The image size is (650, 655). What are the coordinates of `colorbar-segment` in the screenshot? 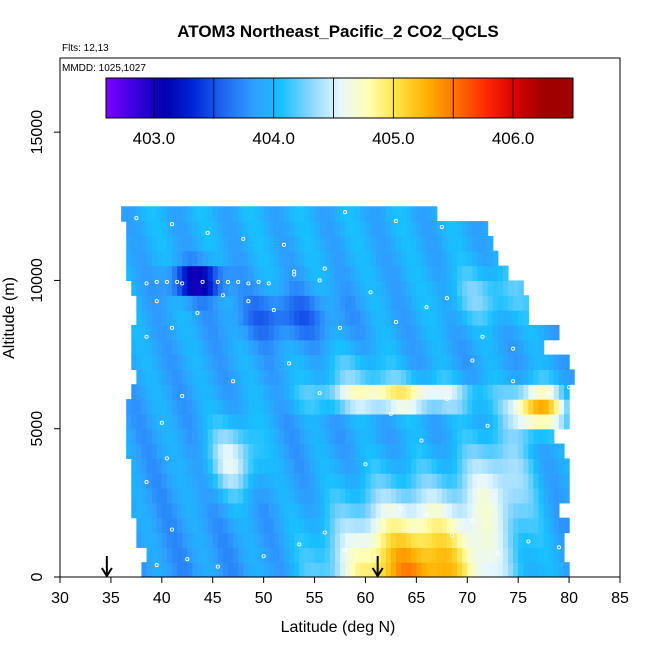 It's located at (354, 98).